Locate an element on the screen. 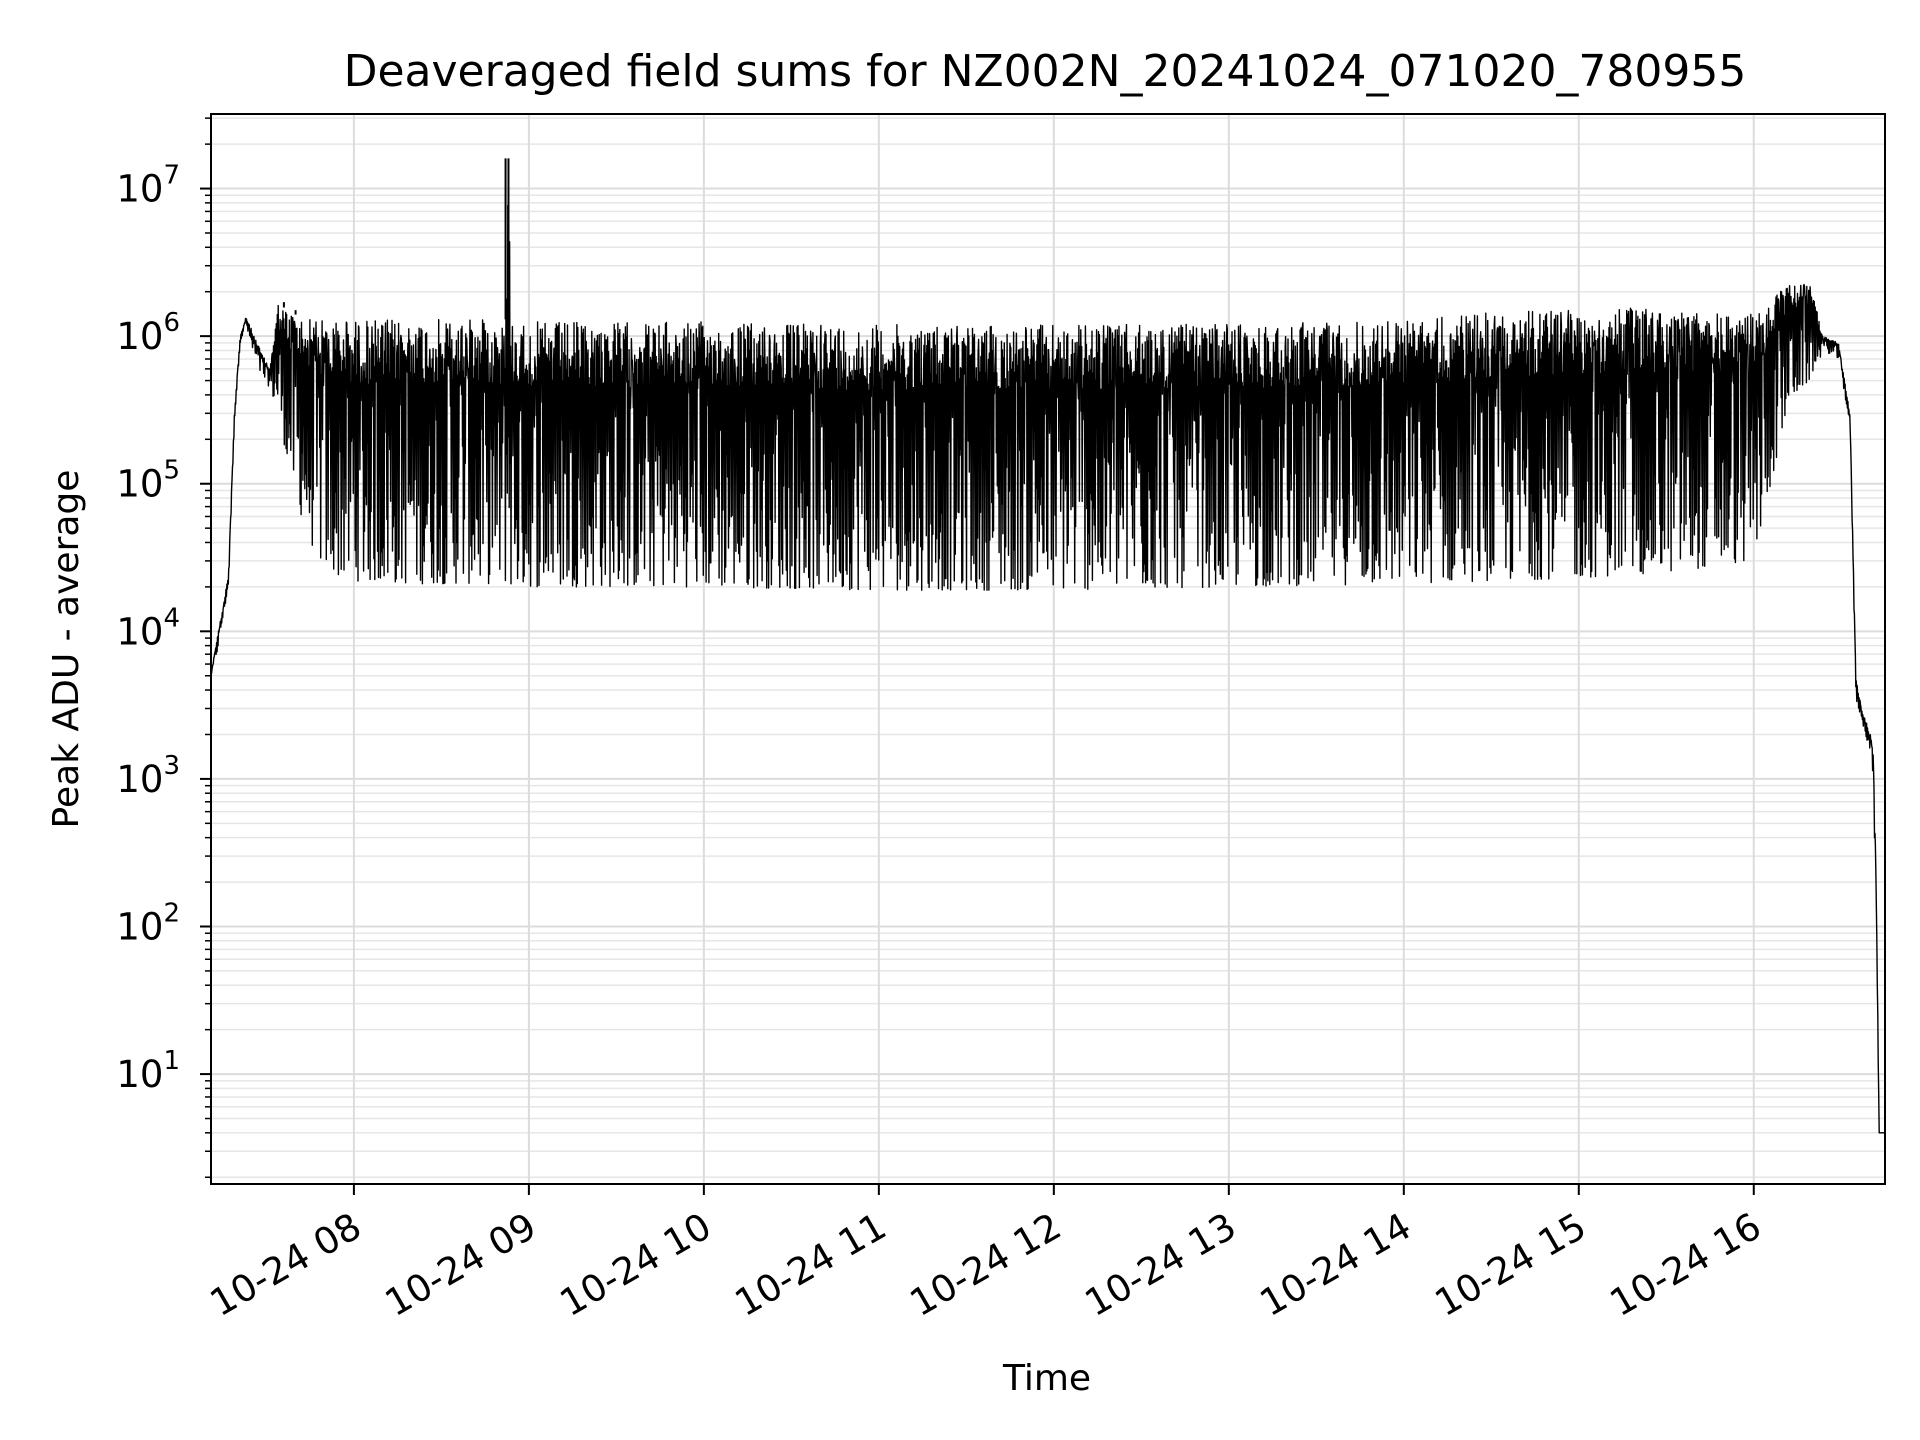 This screenshot has width=1920, height=1440. y-tick-label: 10⁵ is located at coordinates (148, 481).